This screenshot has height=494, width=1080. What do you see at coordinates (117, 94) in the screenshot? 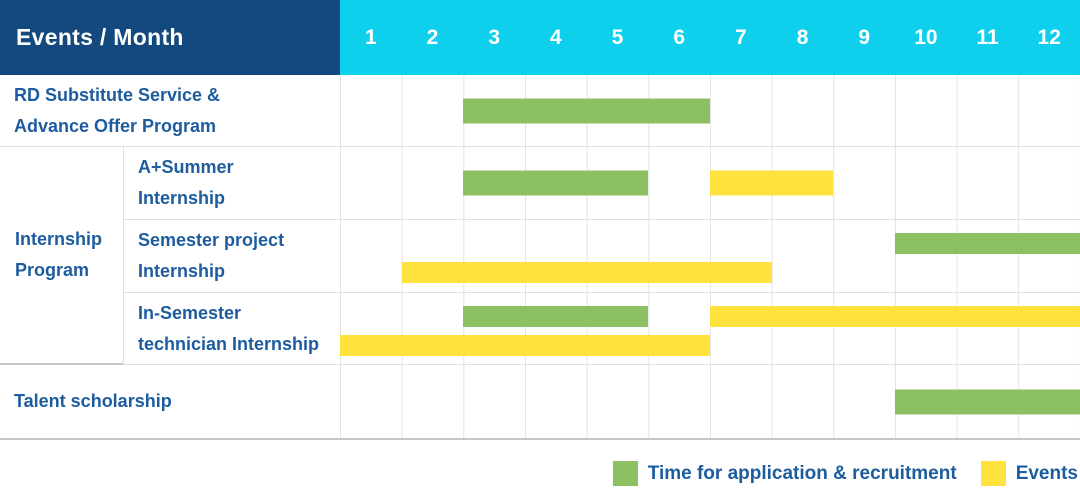
I see `row-label-line: RD Substitute Service &` at bounding box center [117, 94].